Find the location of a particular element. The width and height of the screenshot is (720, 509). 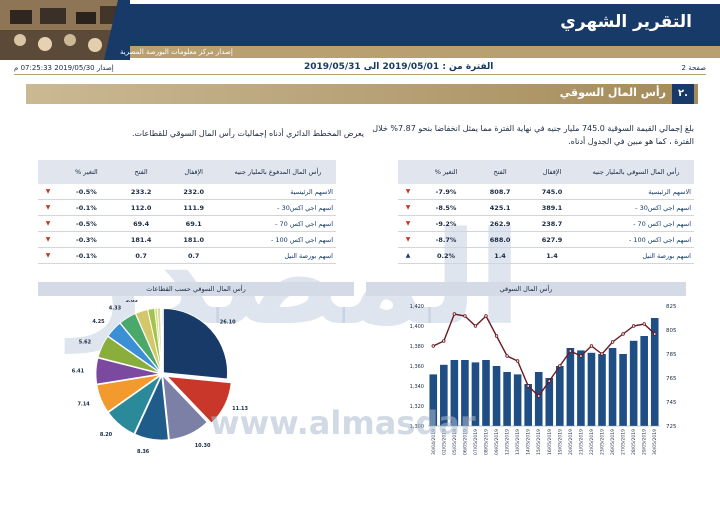

table-row: ▼ -8.7% 688.0 627.9 - اسهم اجي اكس 100 is located at coordinates (546, 239).